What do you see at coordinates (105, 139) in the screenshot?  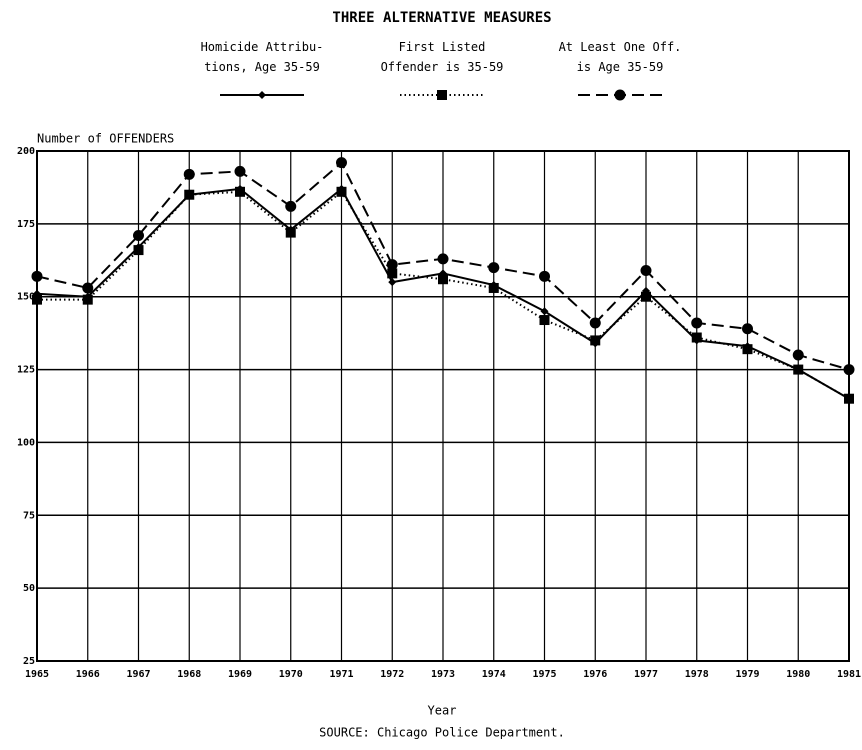 I see `y-axis-label: Number of OFFENDERS` at bounding box center [105, 139].